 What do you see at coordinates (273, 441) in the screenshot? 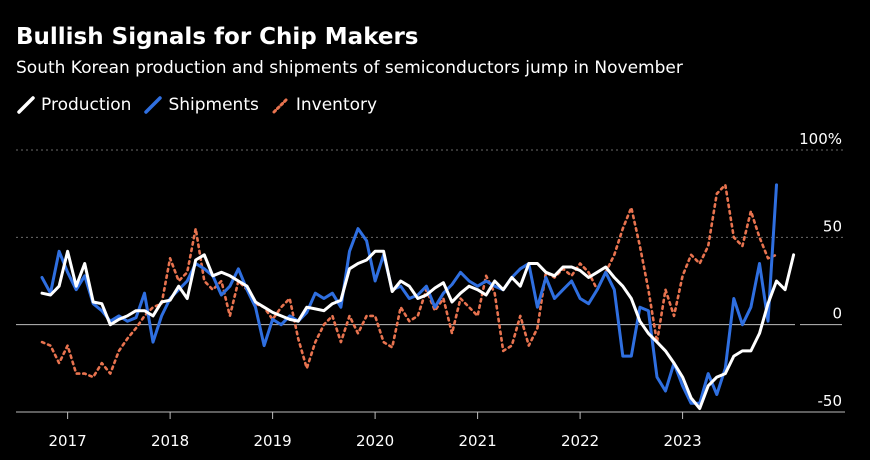
I see `x-tick-label: 2019` at bounding box center [273, 441].